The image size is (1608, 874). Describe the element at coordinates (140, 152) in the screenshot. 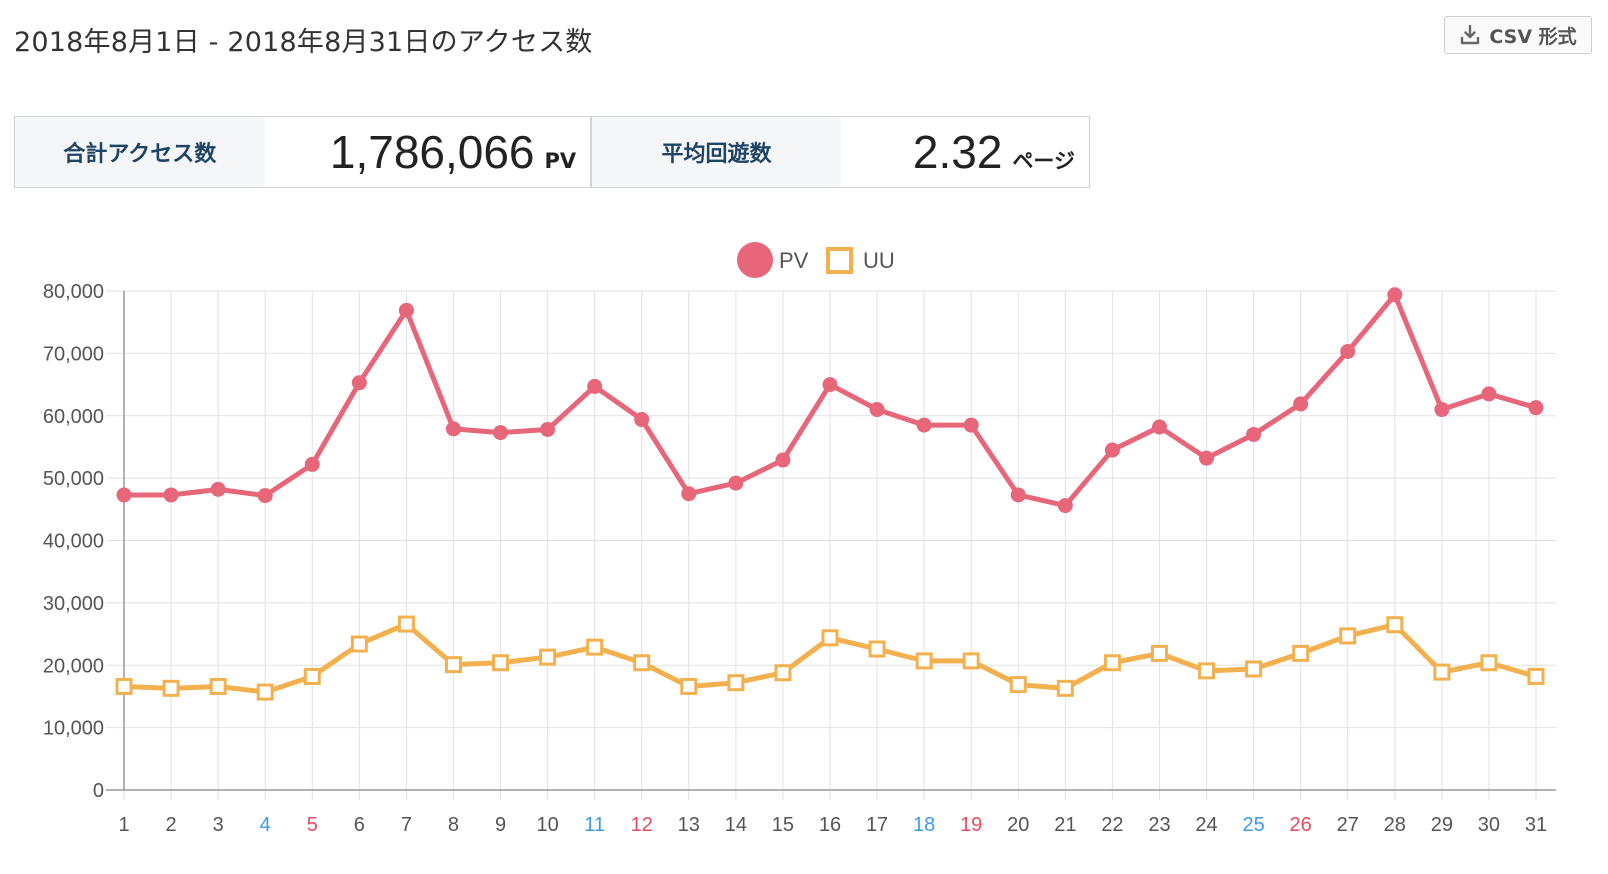

I see `total-access-label: 合計アクセス数` at that location.